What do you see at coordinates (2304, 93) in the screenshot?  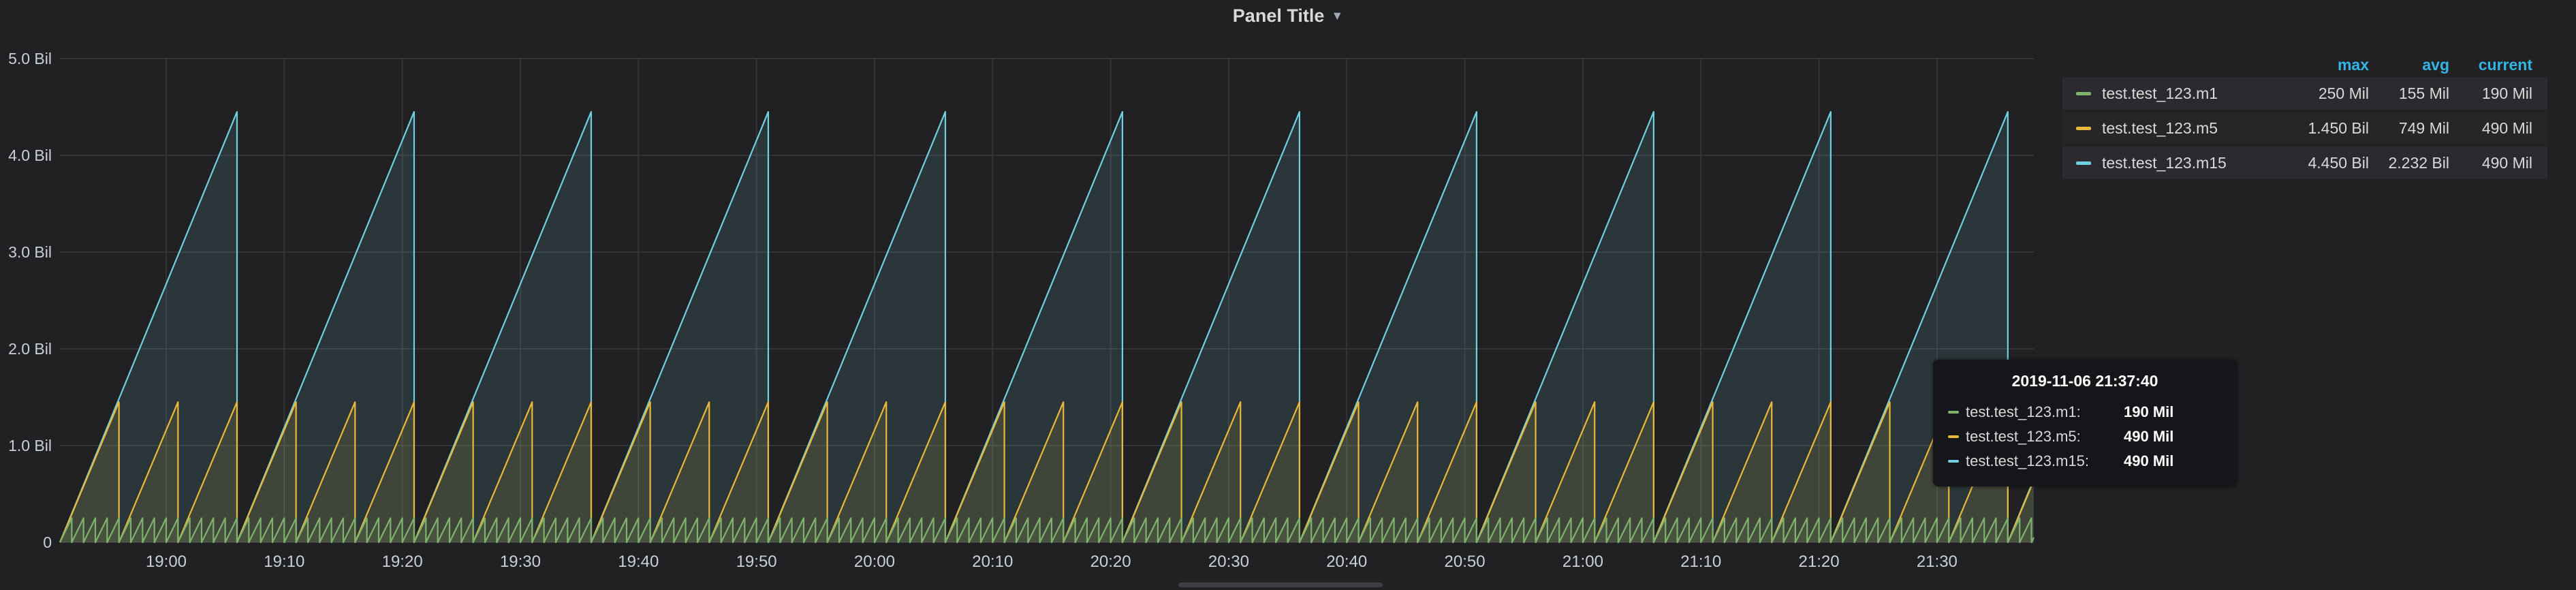 I see `legend-row: test.test_123.m1 250 Mil 155 Mil 190 Mil` at bounding box center [2304, 93].